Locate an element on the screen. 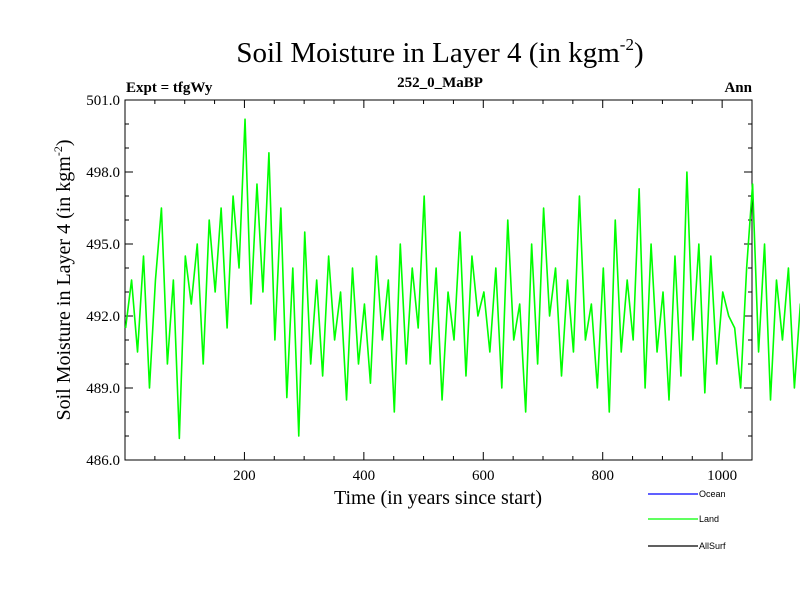  x-tick-label: 600 is located at coordinates (483, 476).